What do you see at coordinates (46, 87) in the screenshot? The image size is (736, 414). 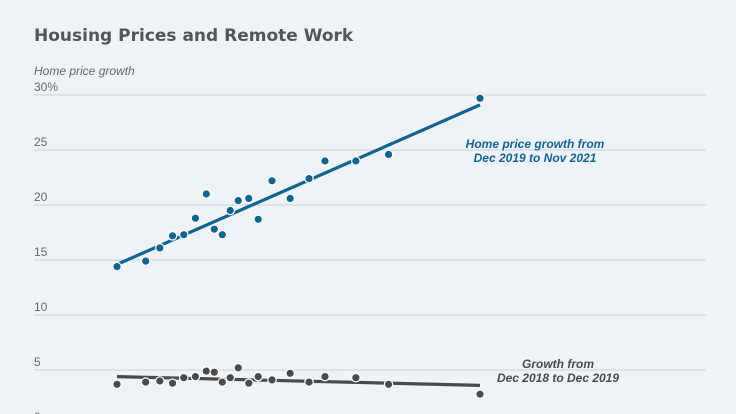 I see `y-tick-label: 30%` at bounding box center [46, 87].